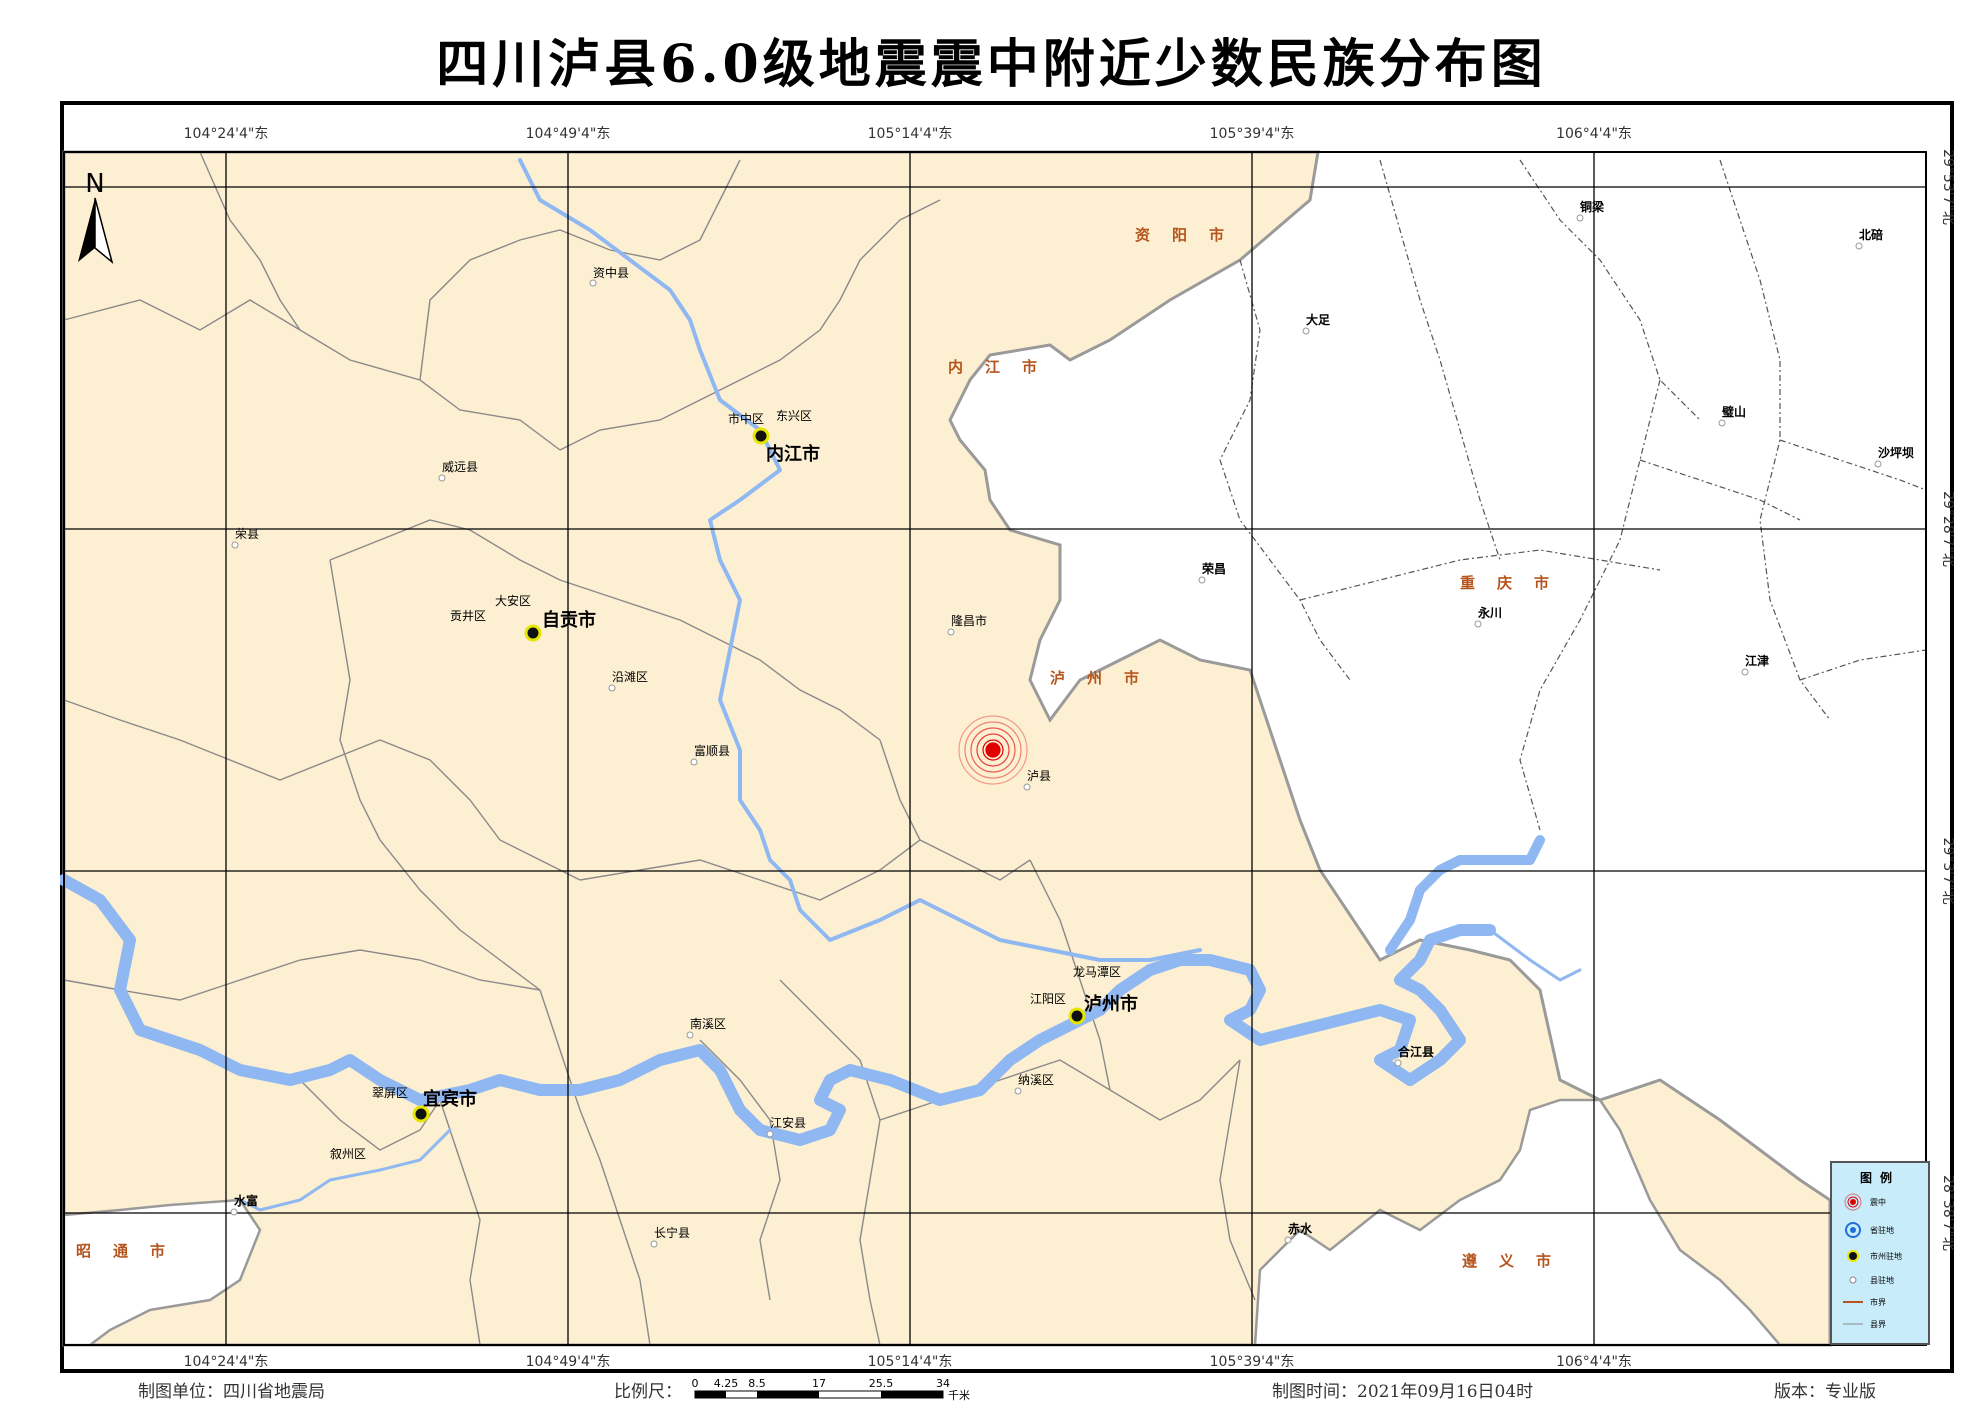  What do you see at coordinates (1518, 1222) in the screenshot?
I see `zunyi-patch` at bounding box center [1518, 1222].